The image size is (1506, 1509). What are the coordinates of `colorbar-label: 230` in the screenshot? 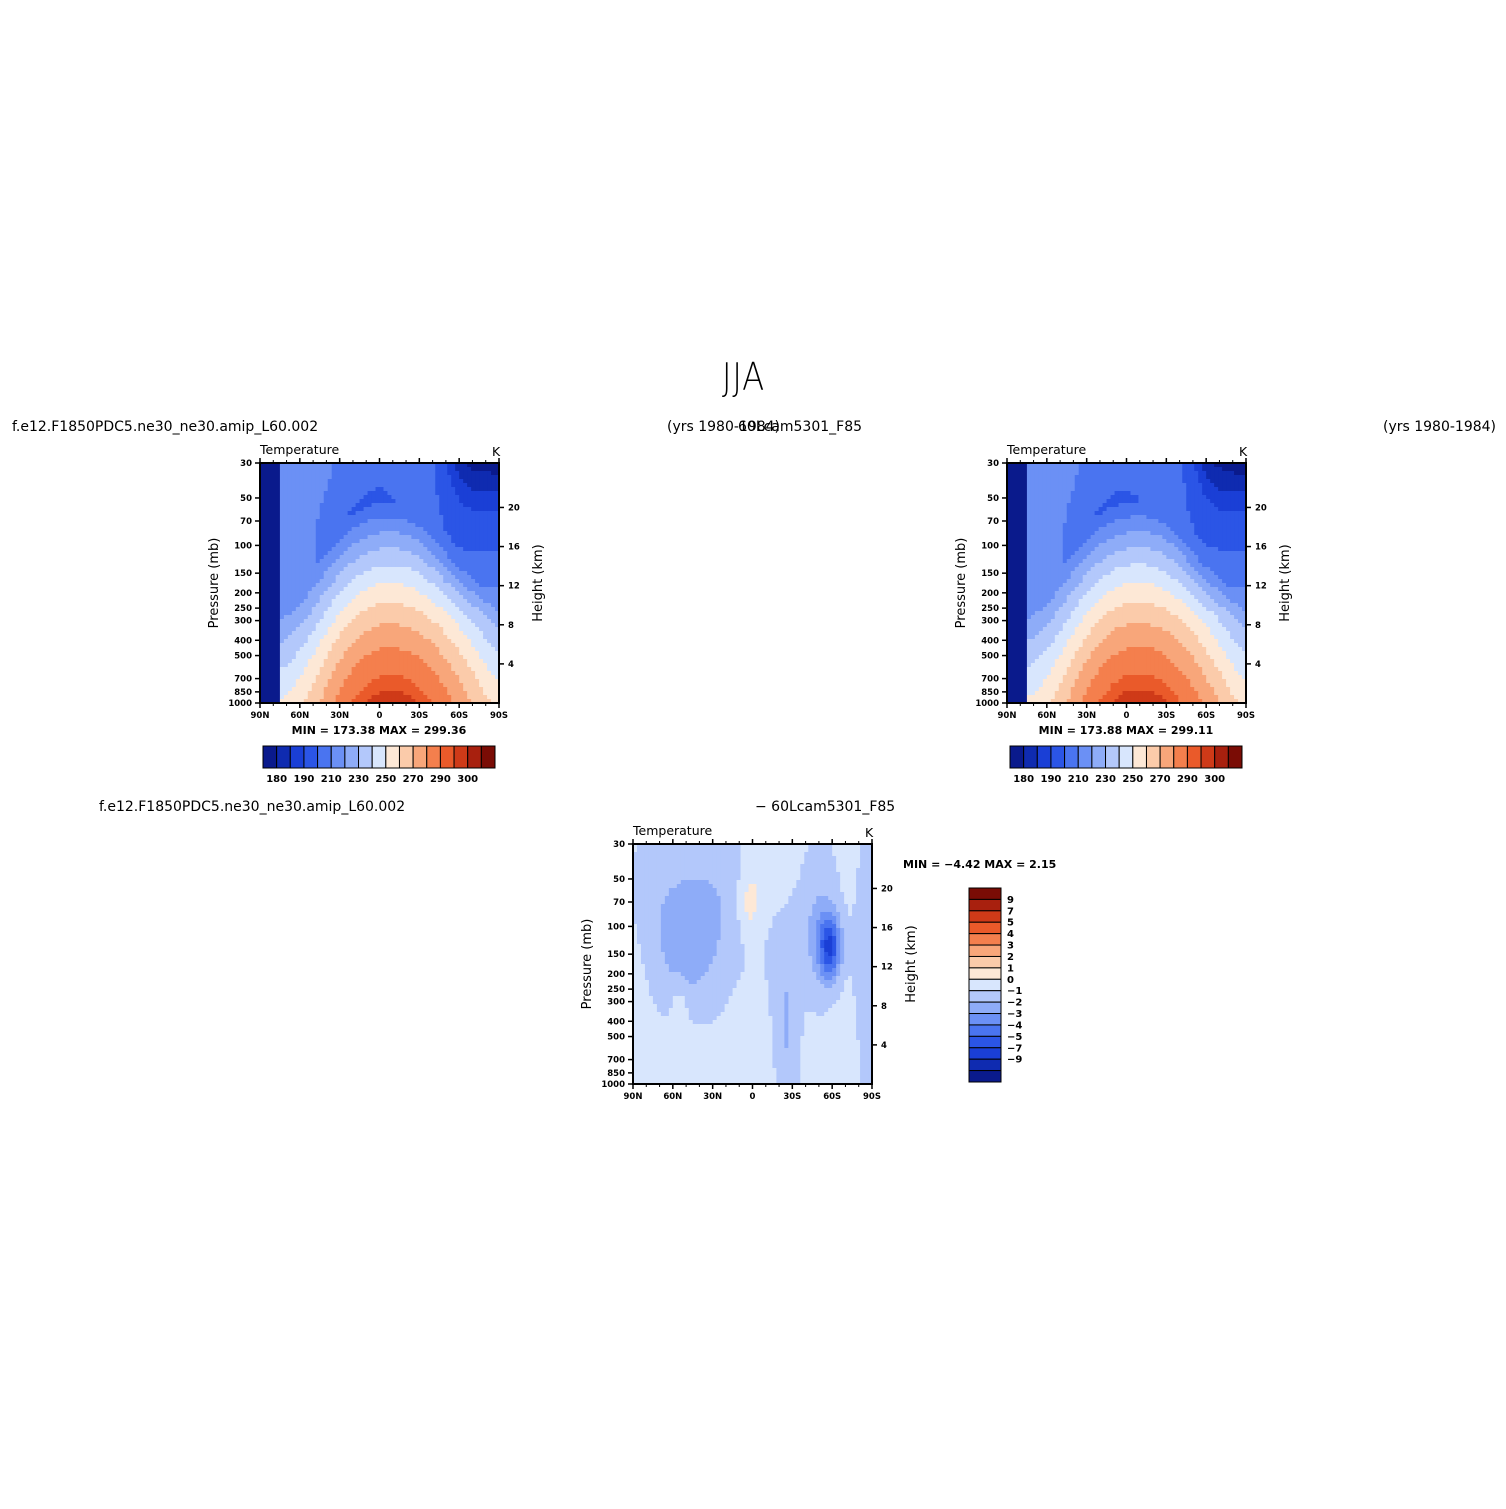 It's located at (358, 779).